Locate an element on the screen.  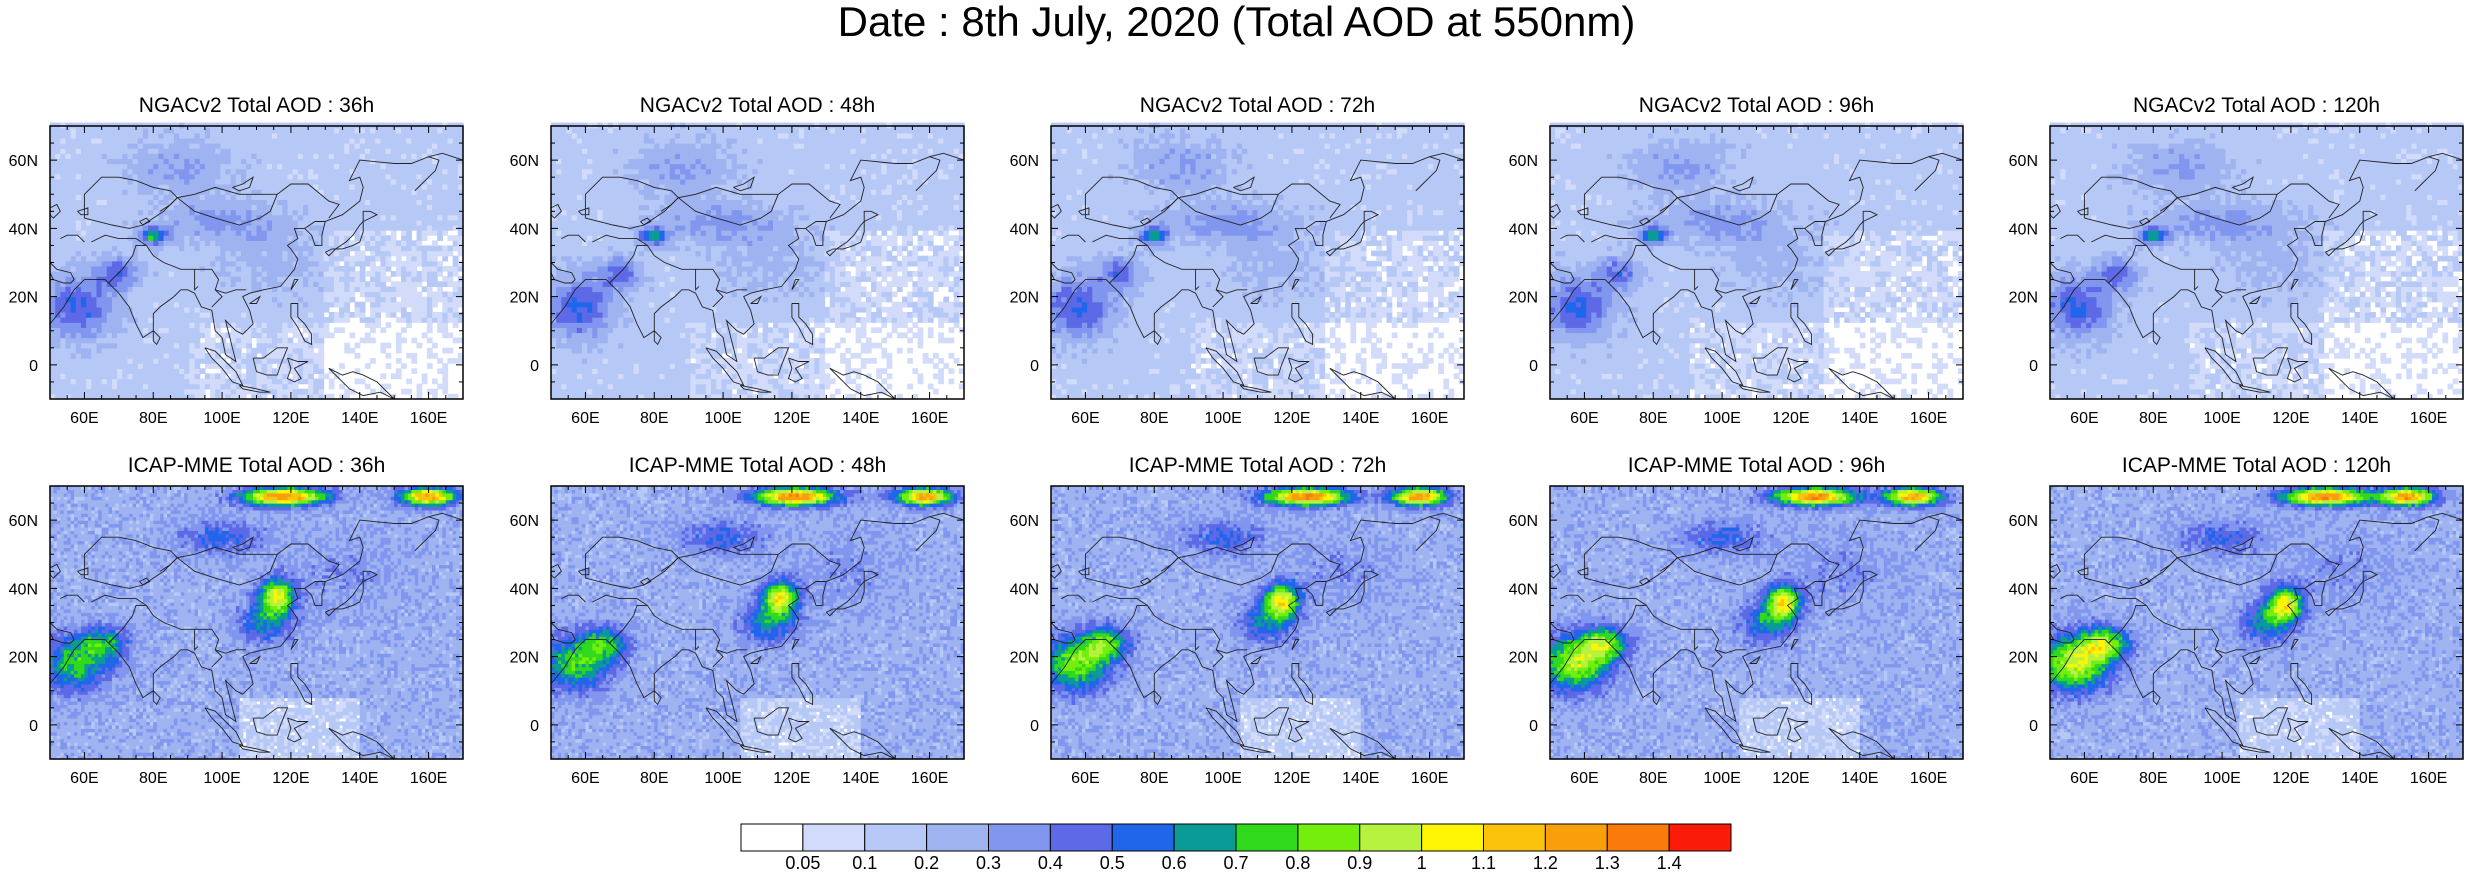
colorbar-label: 1 is located at coordinates (1422, 863).